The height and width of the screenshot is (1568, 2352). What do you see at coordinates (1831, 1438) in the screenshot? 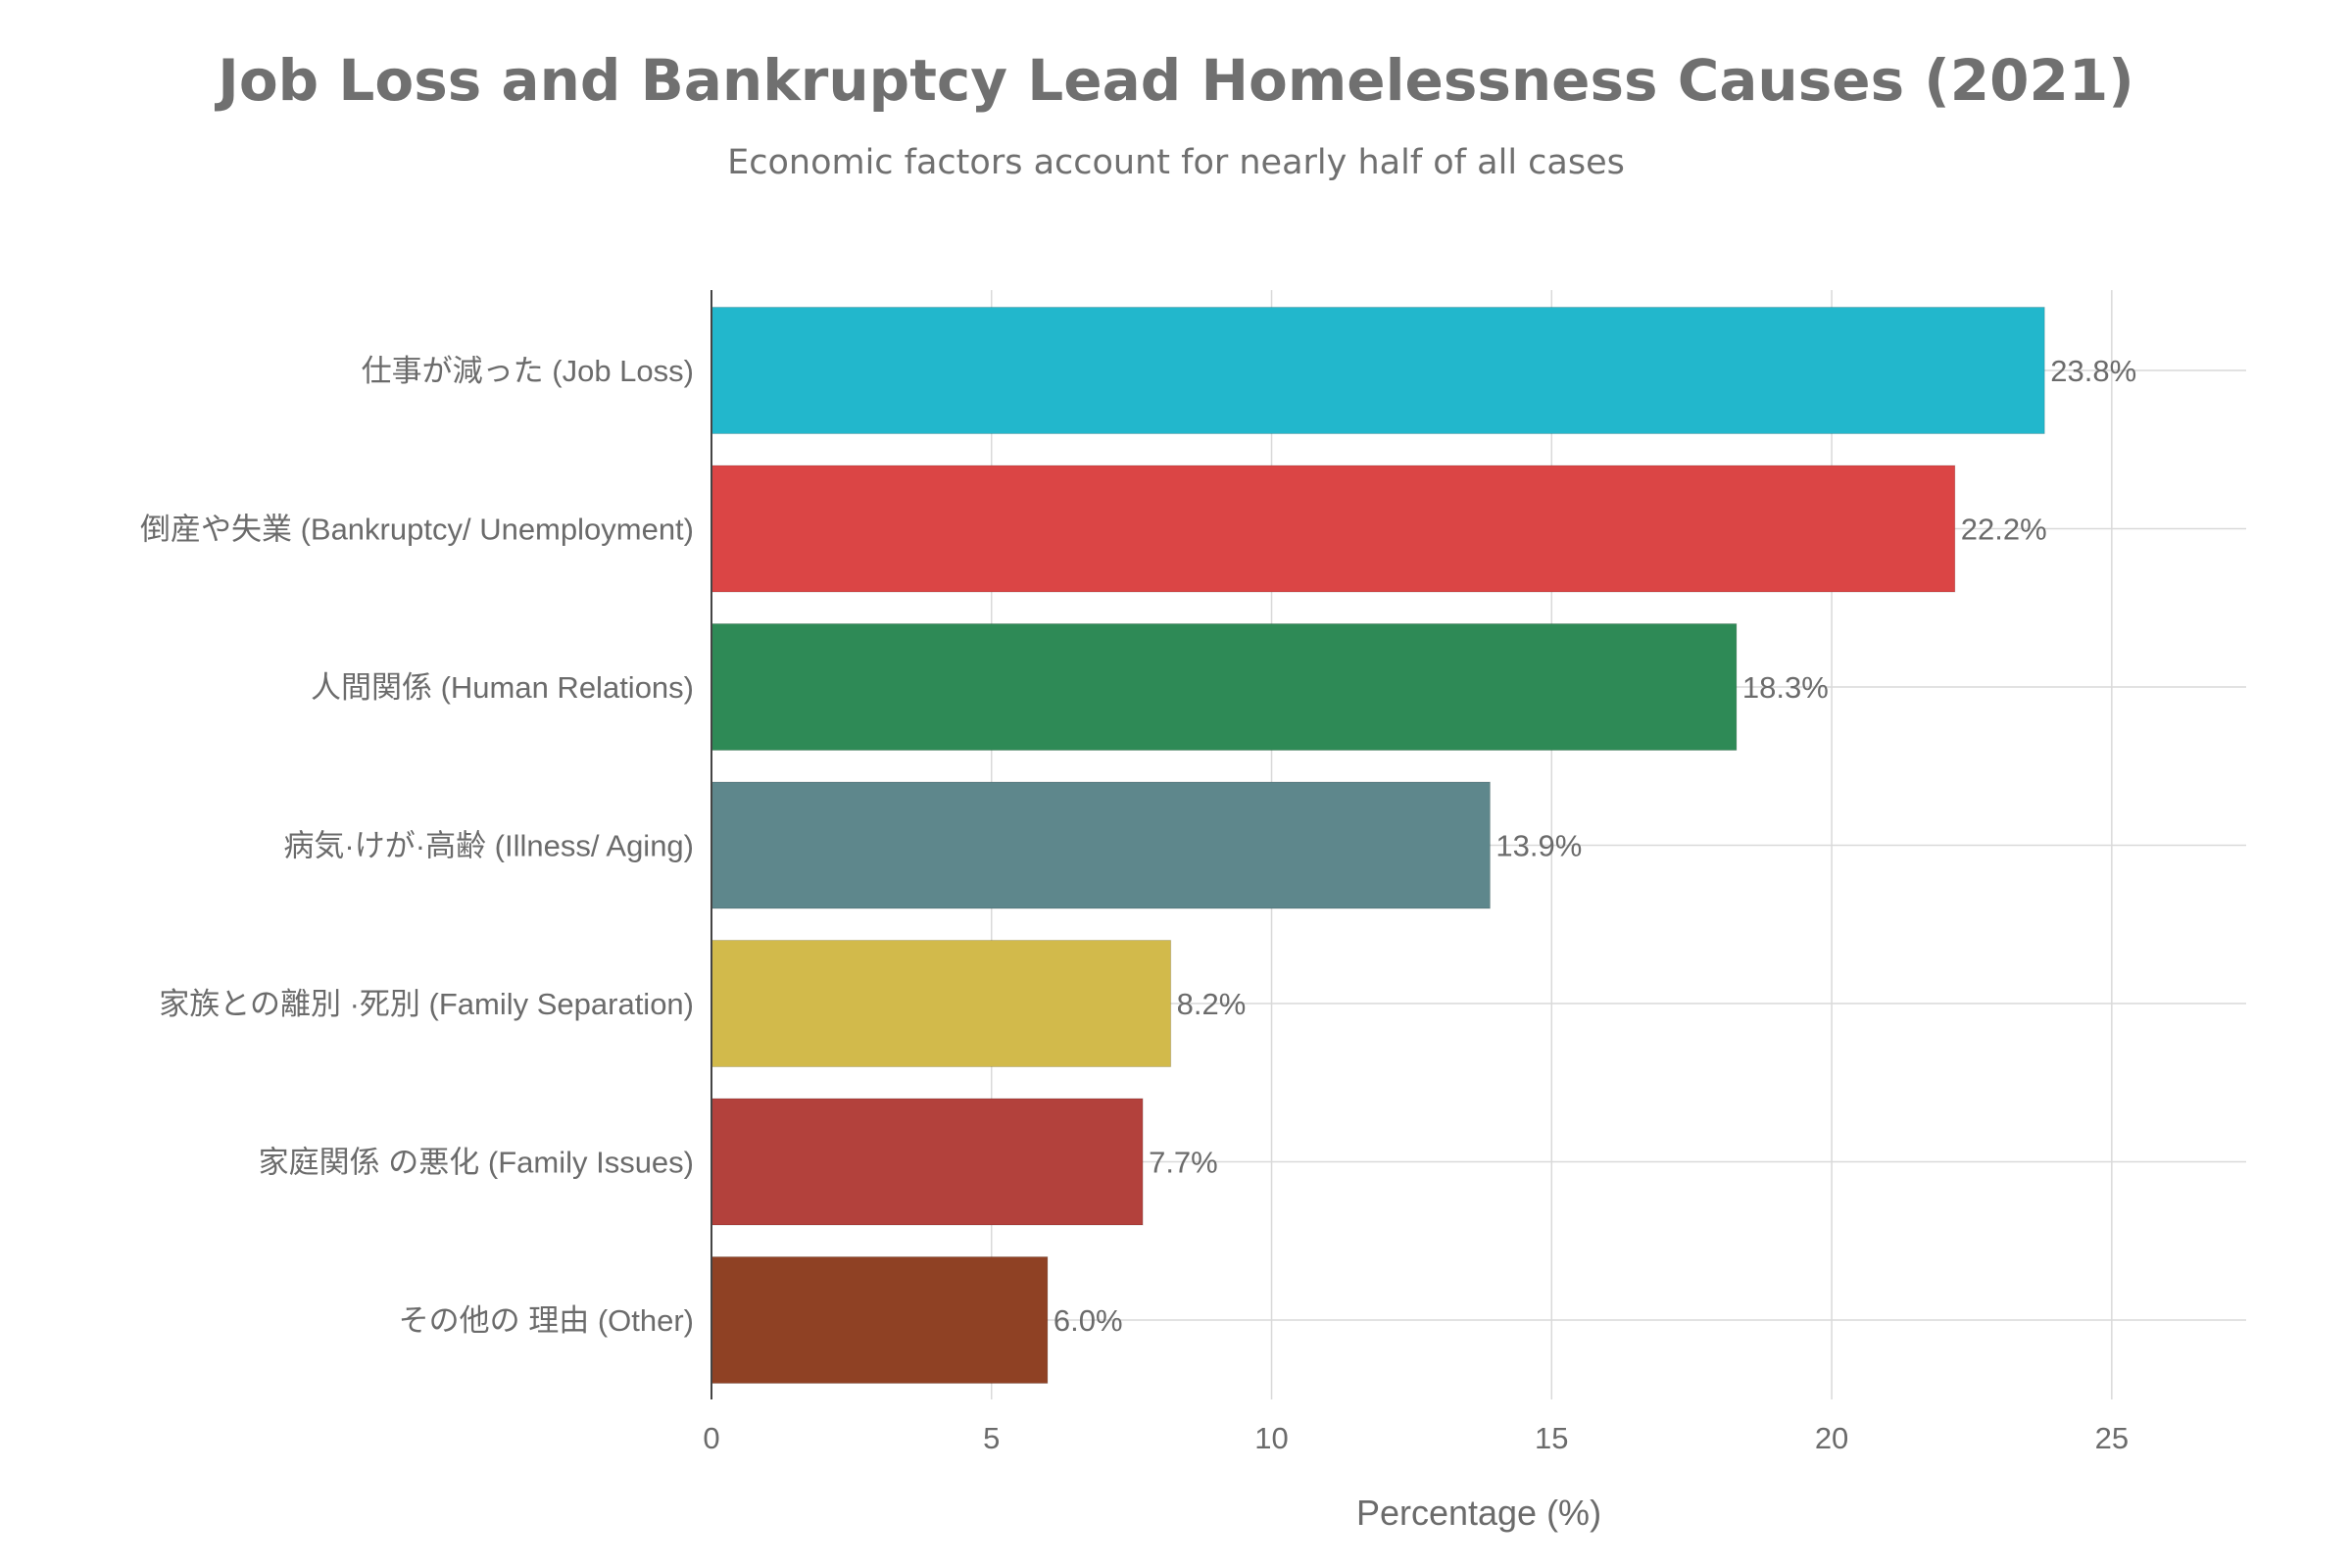
I see `x-tick-label: 20` at bounding box center [1831, 1438].